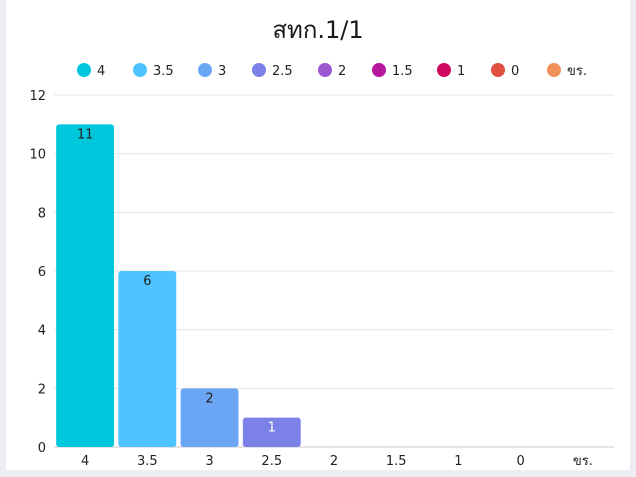 The width and height of the screenshot is (636, 477). Describe the element at coordinates (222, 71) in the screenshot. I see `legend-label: 3` at that location.